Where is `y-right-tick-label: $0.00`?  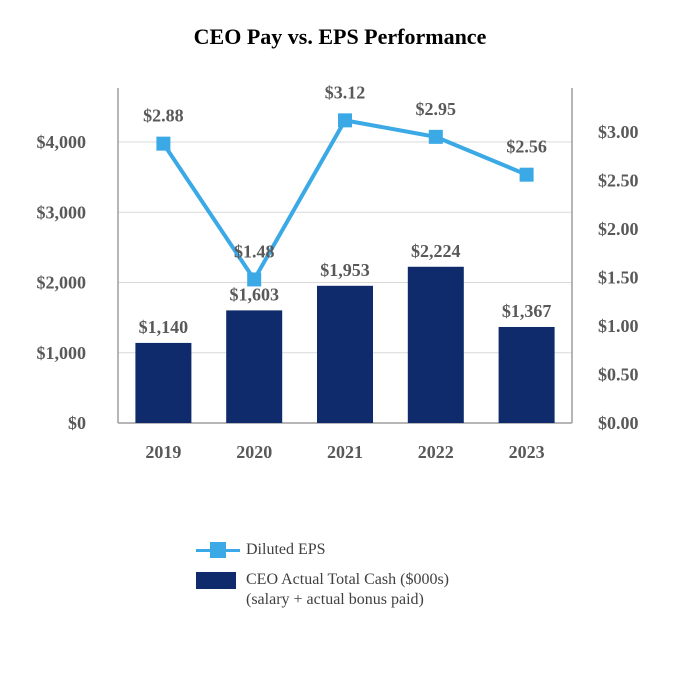
y-right-tick-label: $0.00 is located at coordinates (618, 423).